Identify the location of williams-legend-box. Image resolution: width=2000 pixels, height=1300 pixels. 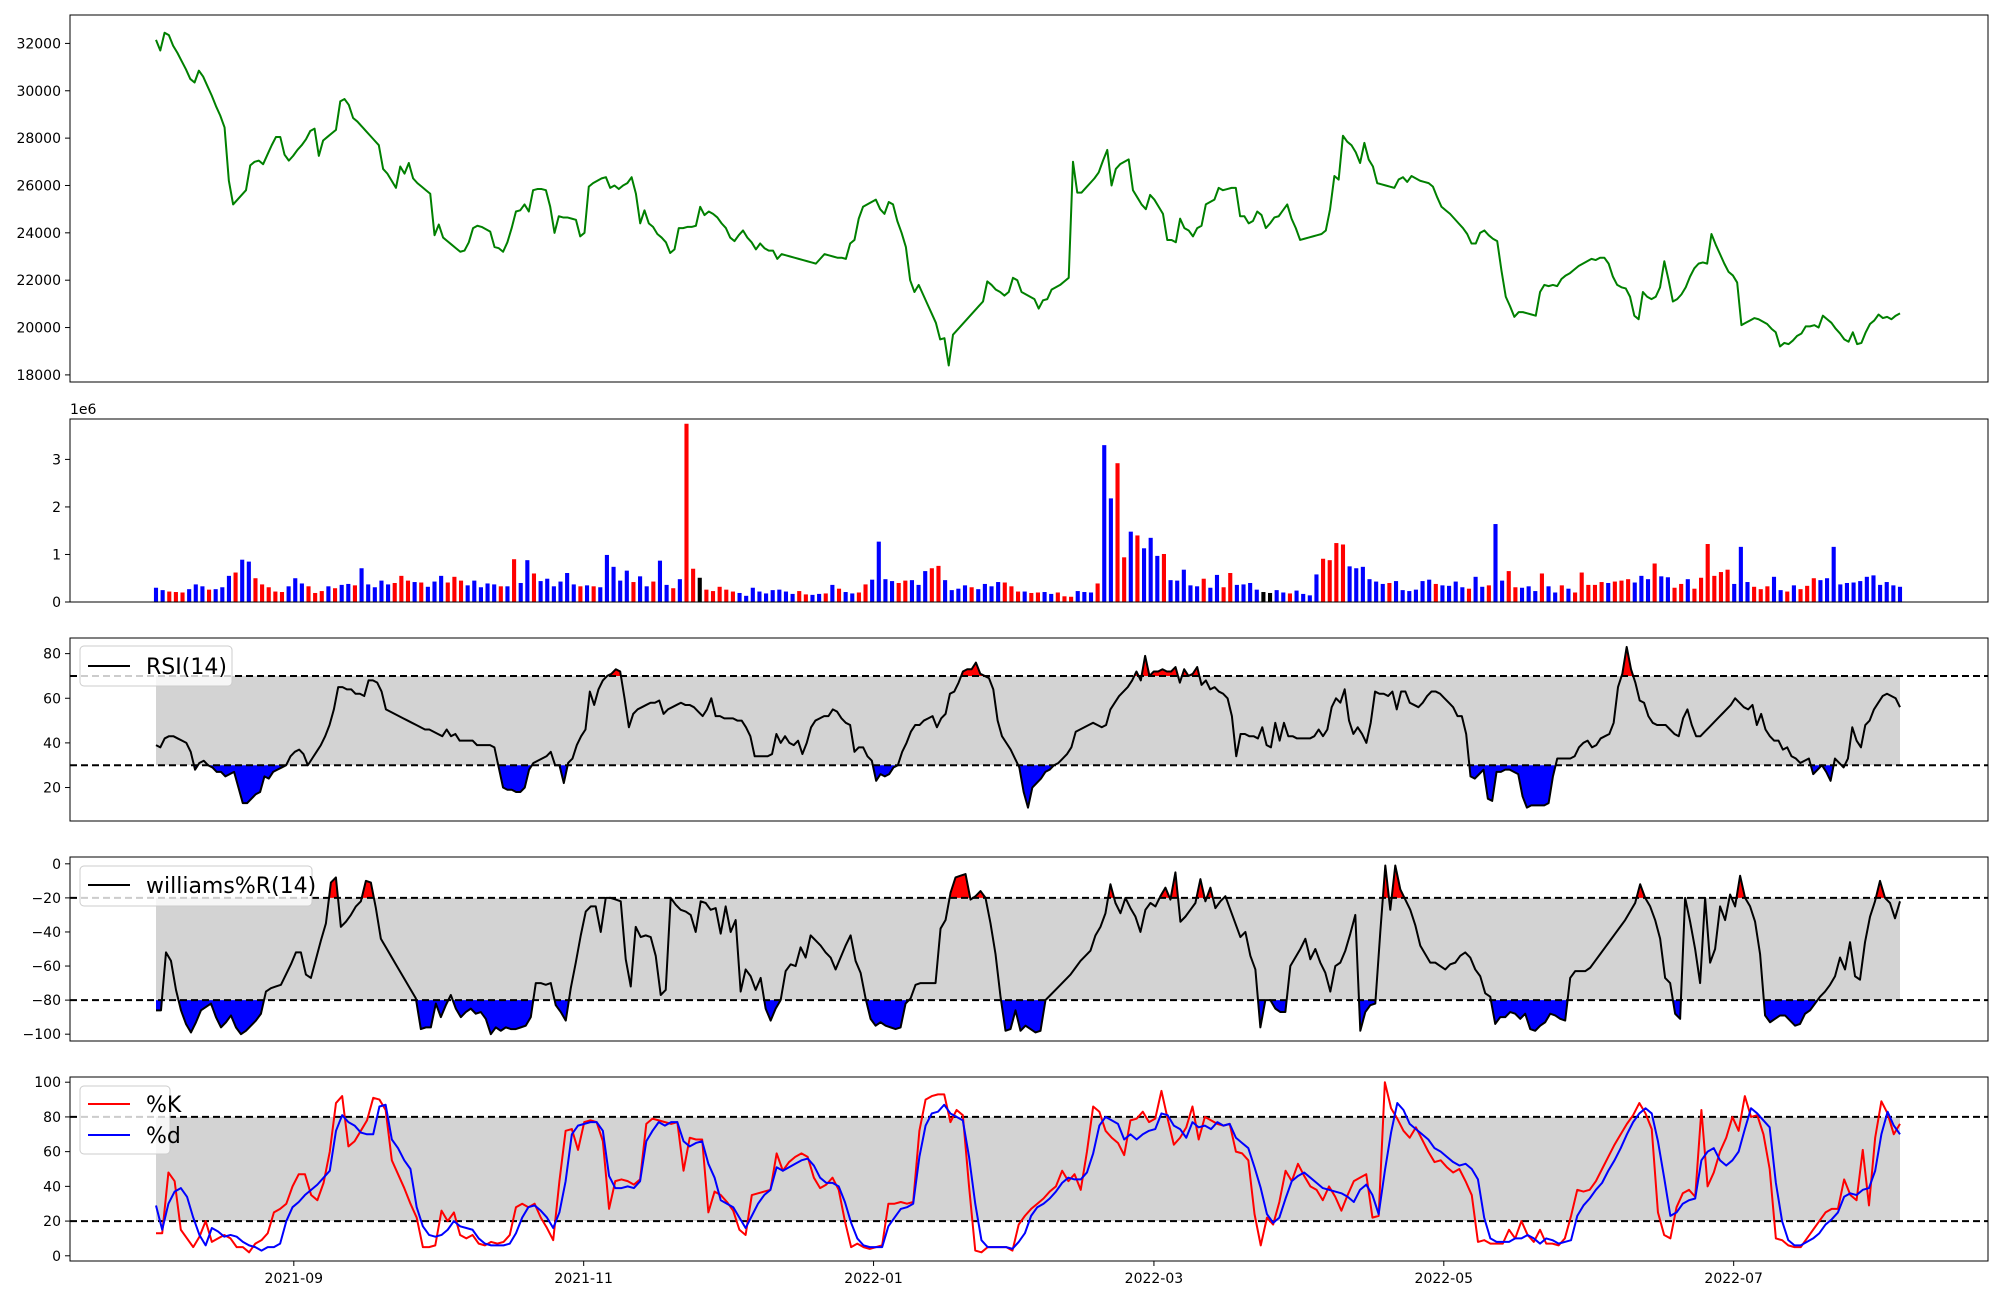
(196, 886).